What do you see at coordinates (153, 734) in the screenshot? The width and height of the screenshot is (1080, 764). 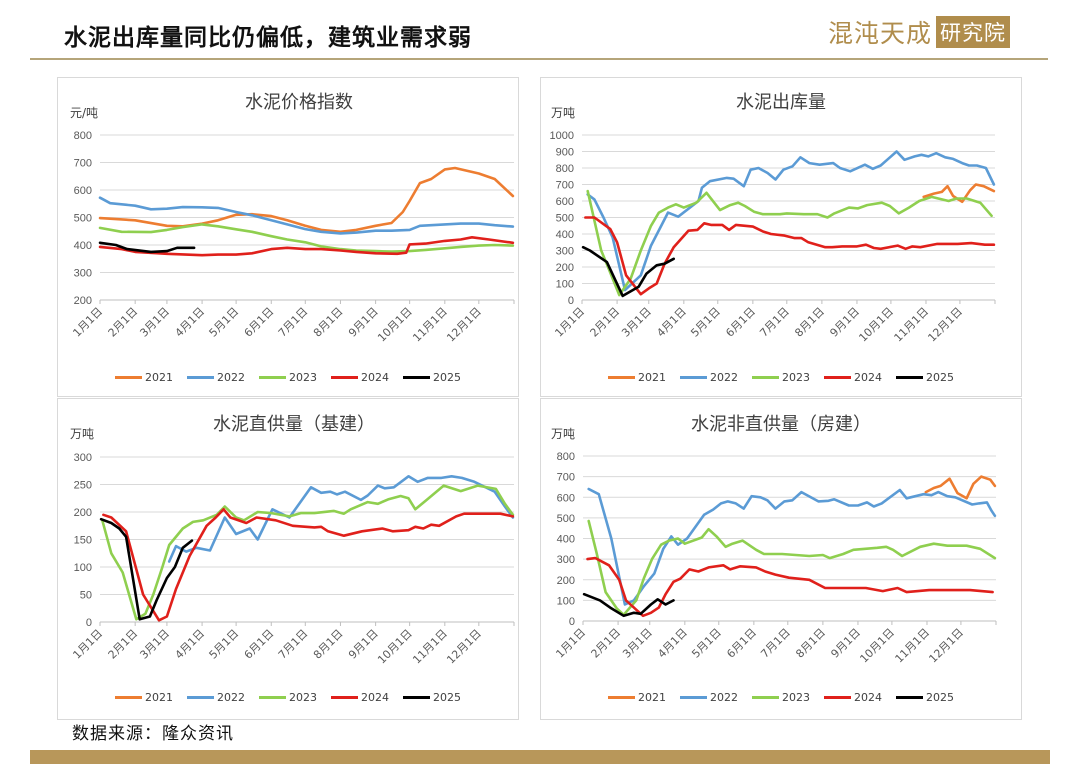 I see `data-source: 数据来源：隆众资讯` at bounding box center [153, 734].